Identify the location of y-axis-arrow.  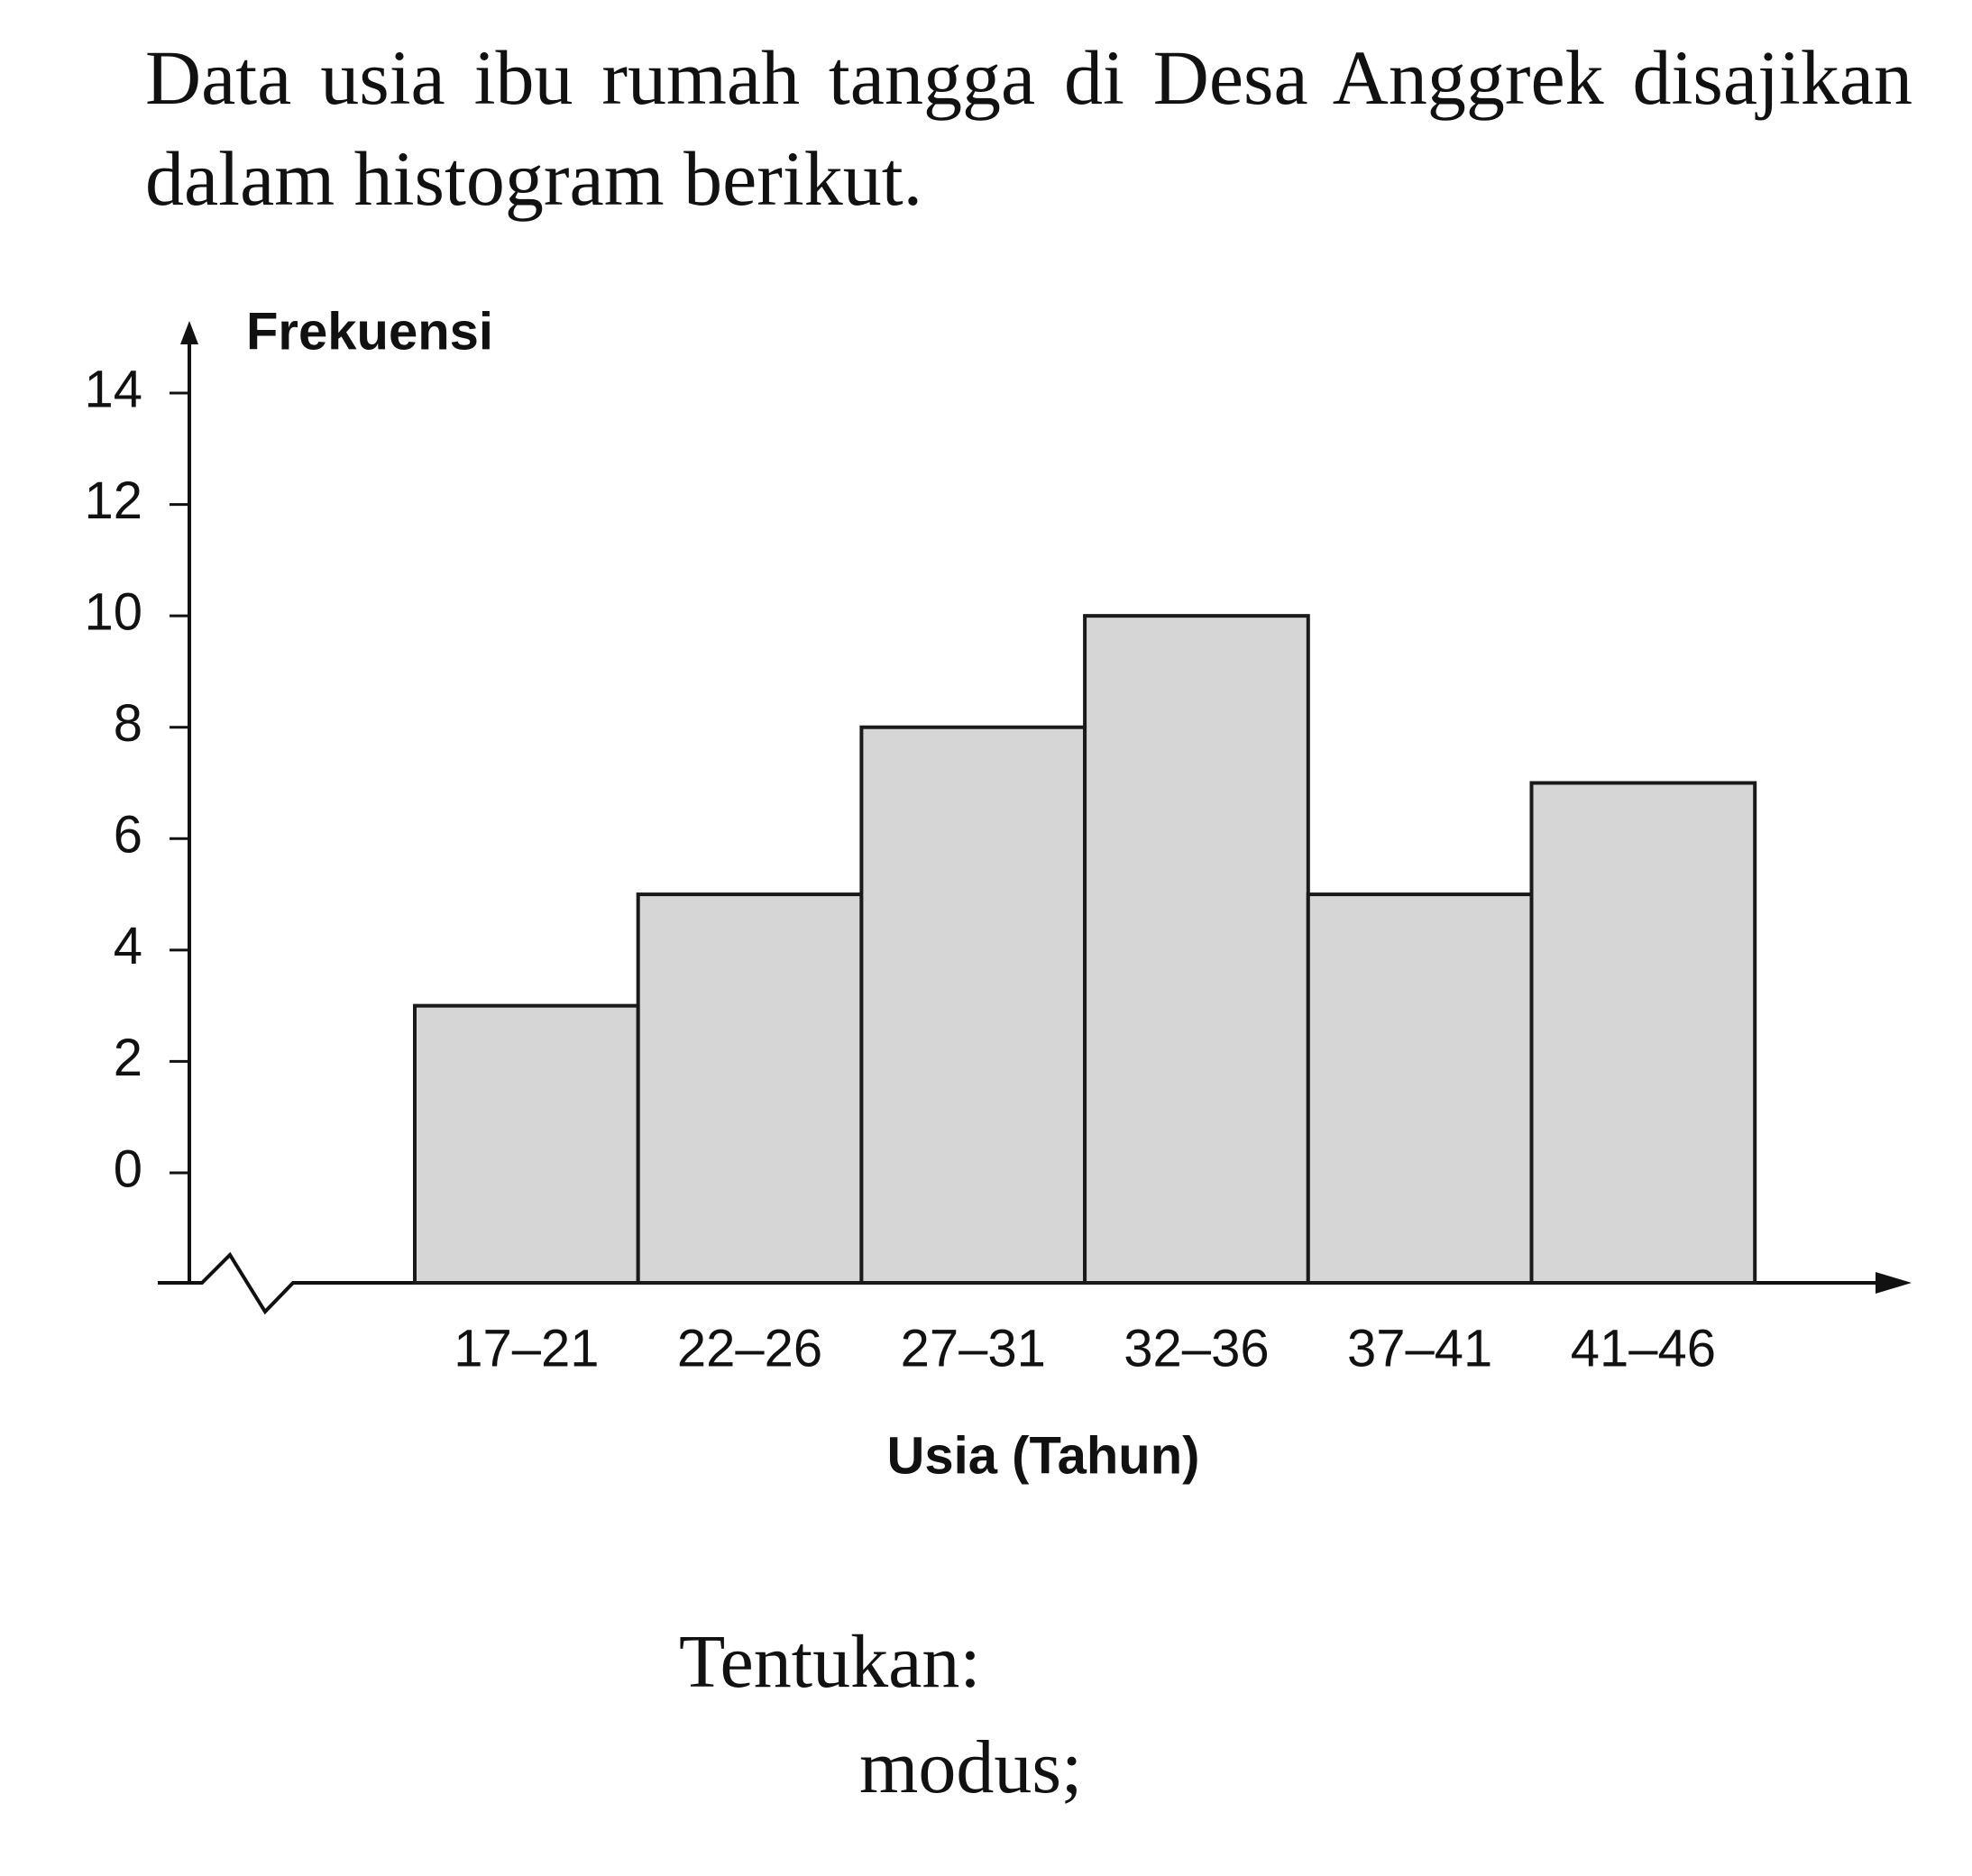
(189, 332).